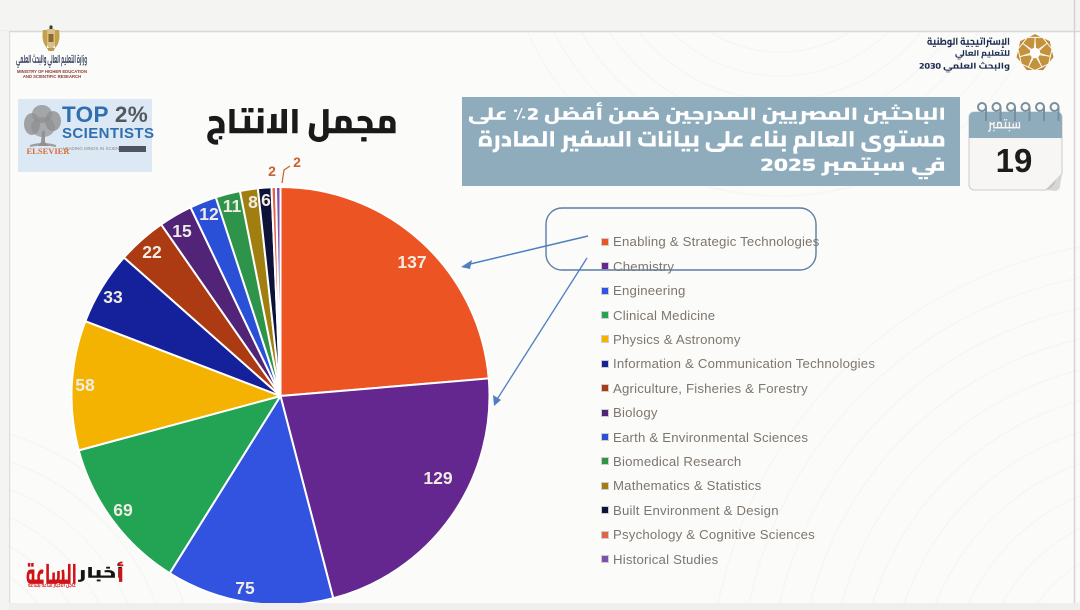 Image resolution: width=1080 pixels, height=610 pixels. What do you see at coordinates (437, 478) in the screenshot?
I see `svg-text: 129` at bounding box center [437, 478].